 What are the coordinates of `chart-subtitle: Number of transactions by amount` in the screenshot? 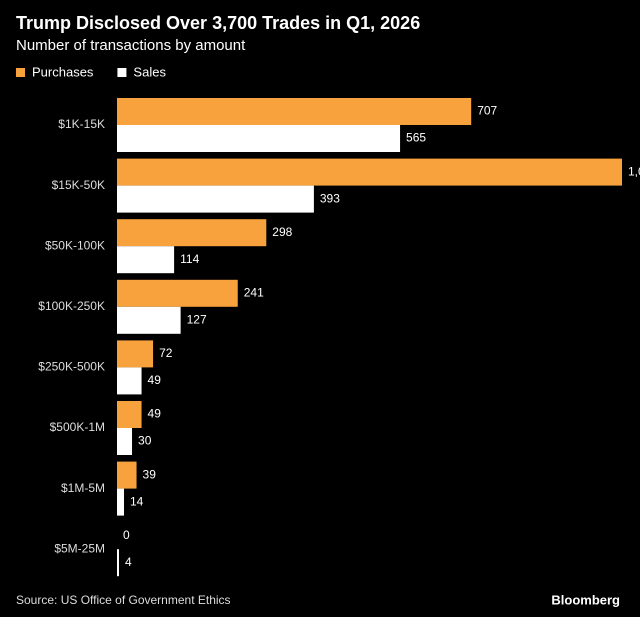 It's located at (131, 45).